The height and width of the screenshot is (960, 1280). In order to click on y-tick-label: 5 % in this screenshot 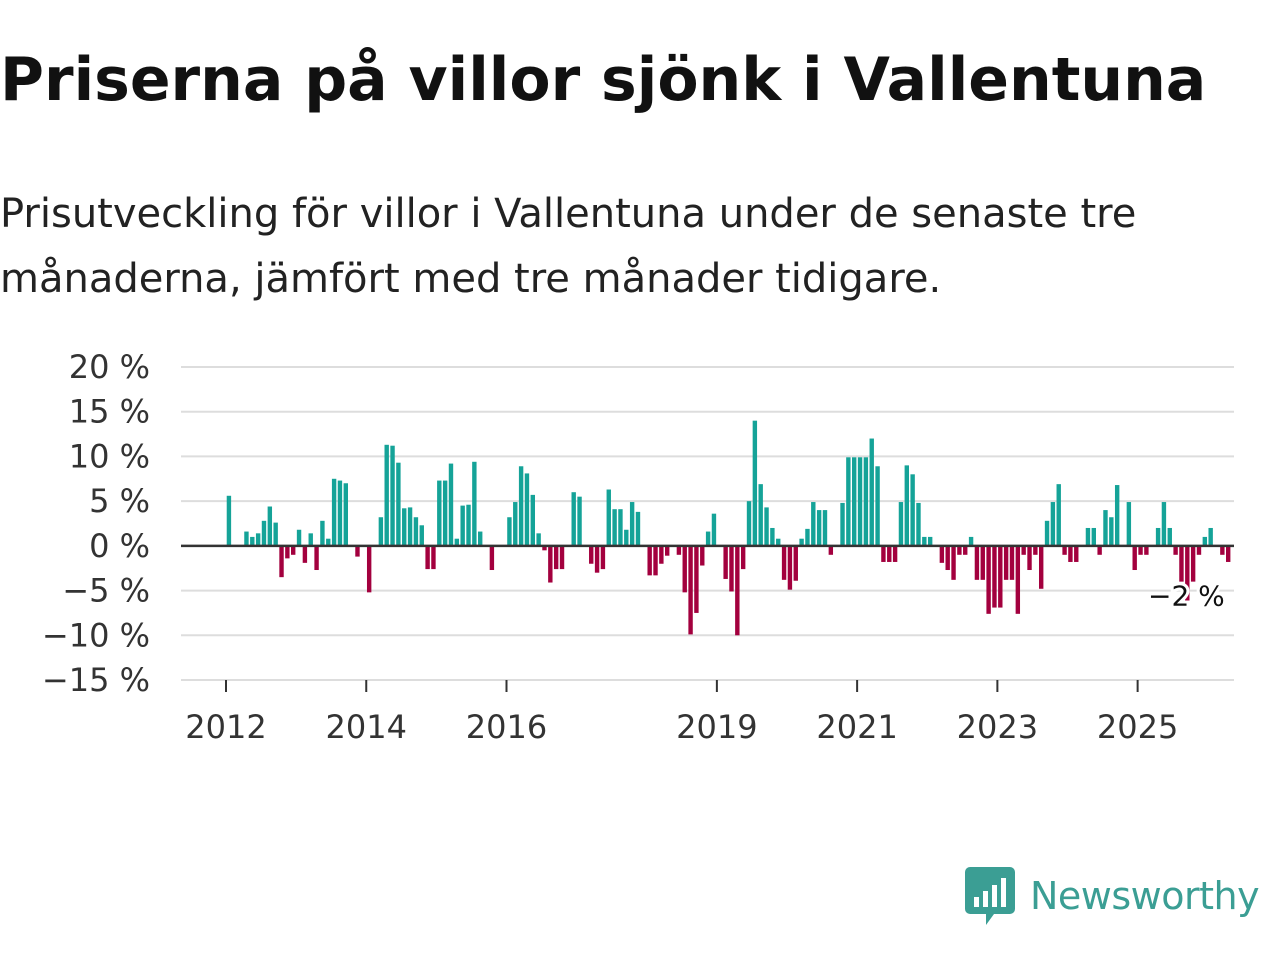, I will do `click(119, 501)`.